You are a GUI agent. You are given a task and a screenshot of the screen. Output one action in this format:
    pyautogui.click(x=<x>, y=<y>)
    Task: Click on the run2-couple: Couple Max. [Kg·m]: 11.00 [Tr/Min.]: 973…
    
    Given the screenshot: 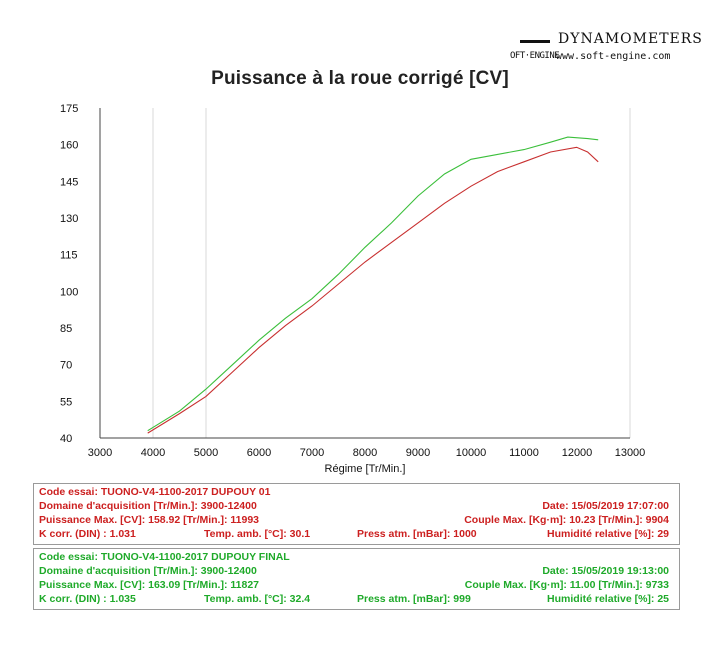 What is the action you would take?
    pyautogui.click(x=566, y=585)
    